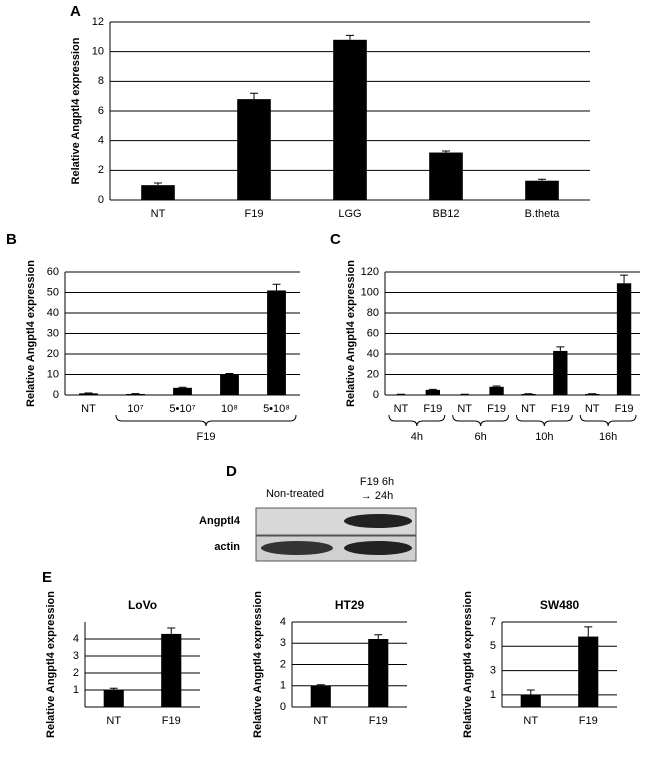  Describe the element at coordinates (377, 482) in the screenshot. I see `column-label: F19 6h` at that location.